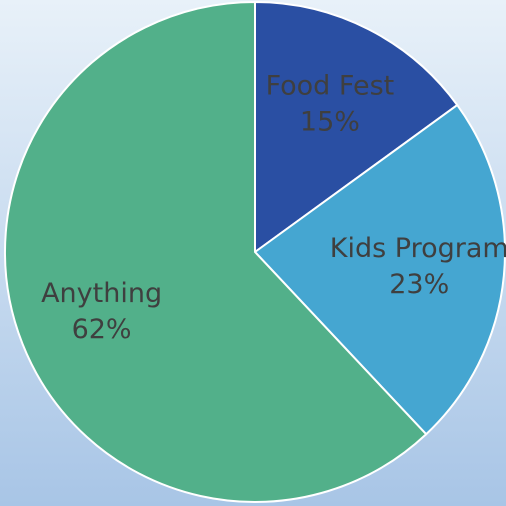  What do you see at coordinates (330, 85) in the screenshot?
I see `slice-label: Food Fest` at bounding box center [330, 85].